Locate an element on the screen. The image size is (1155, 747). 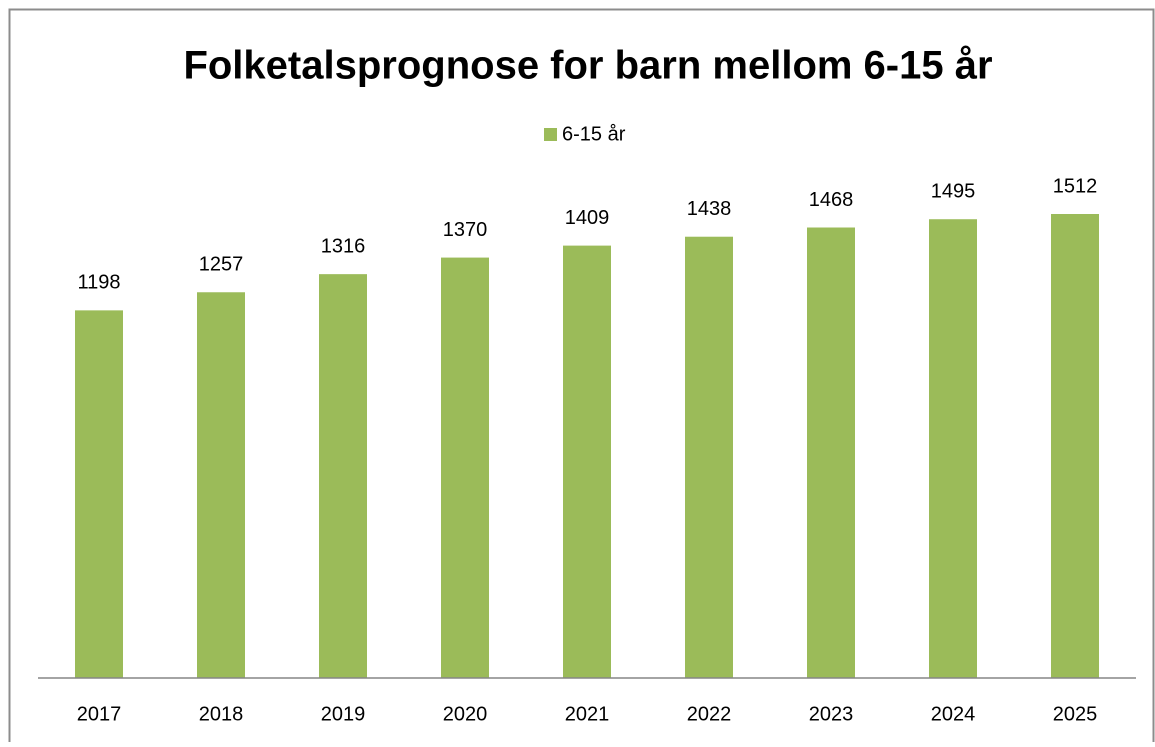
x-tick-label: 2023 is located at coordinates (831, 714).